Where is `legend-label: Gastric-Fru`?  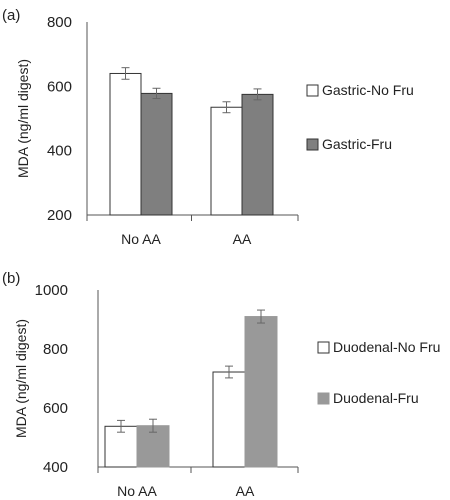
legend-label: Gastric-Fru is located at coordinates (357, 144).